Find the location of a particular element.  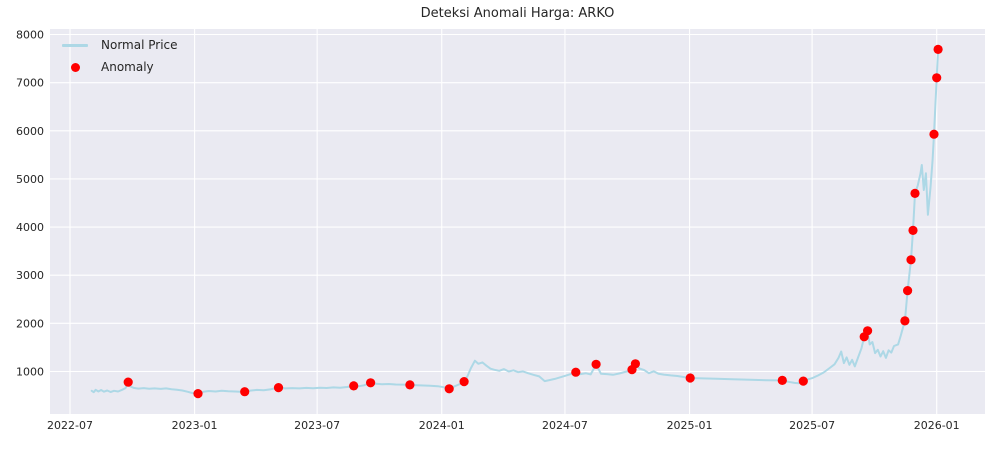

x-tick-label: 2023-07 is located at coordinates (317, 425).